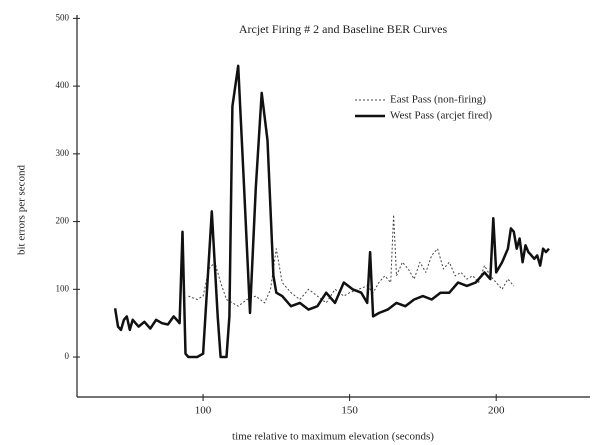  Describe the element at coordinates (496, 411) in the screenshot. I see `x-tick-label: 200` at that location.